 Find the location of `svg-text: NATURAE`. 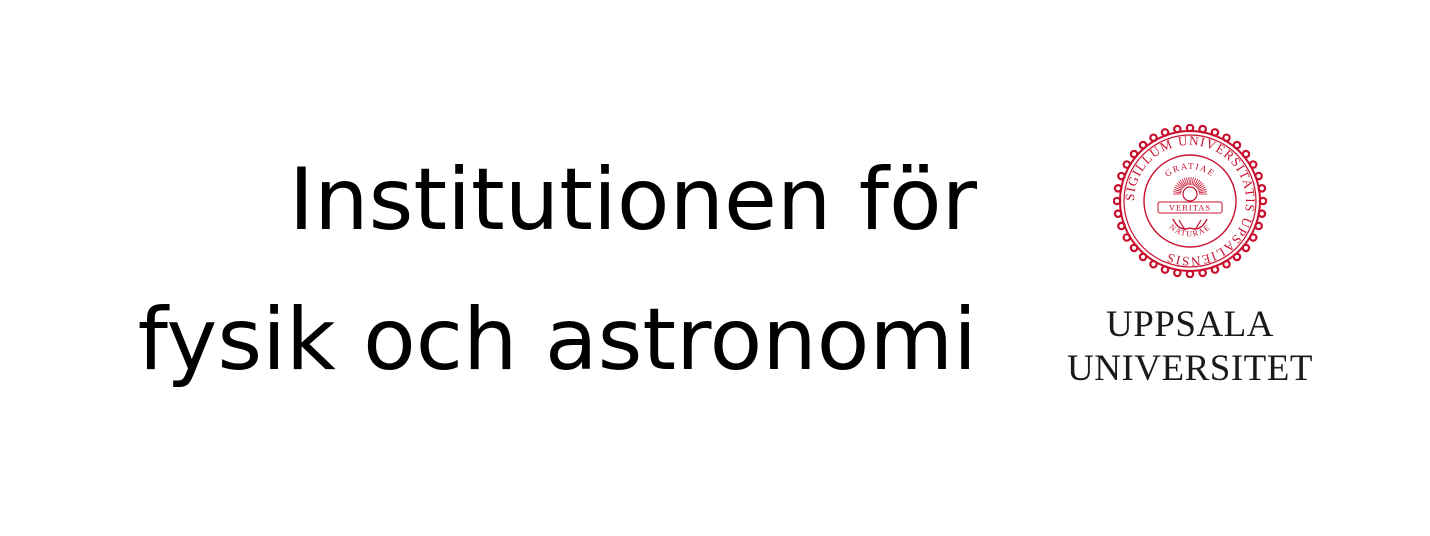

svg-text: NATURAE is located at coordinates (1190, 230).